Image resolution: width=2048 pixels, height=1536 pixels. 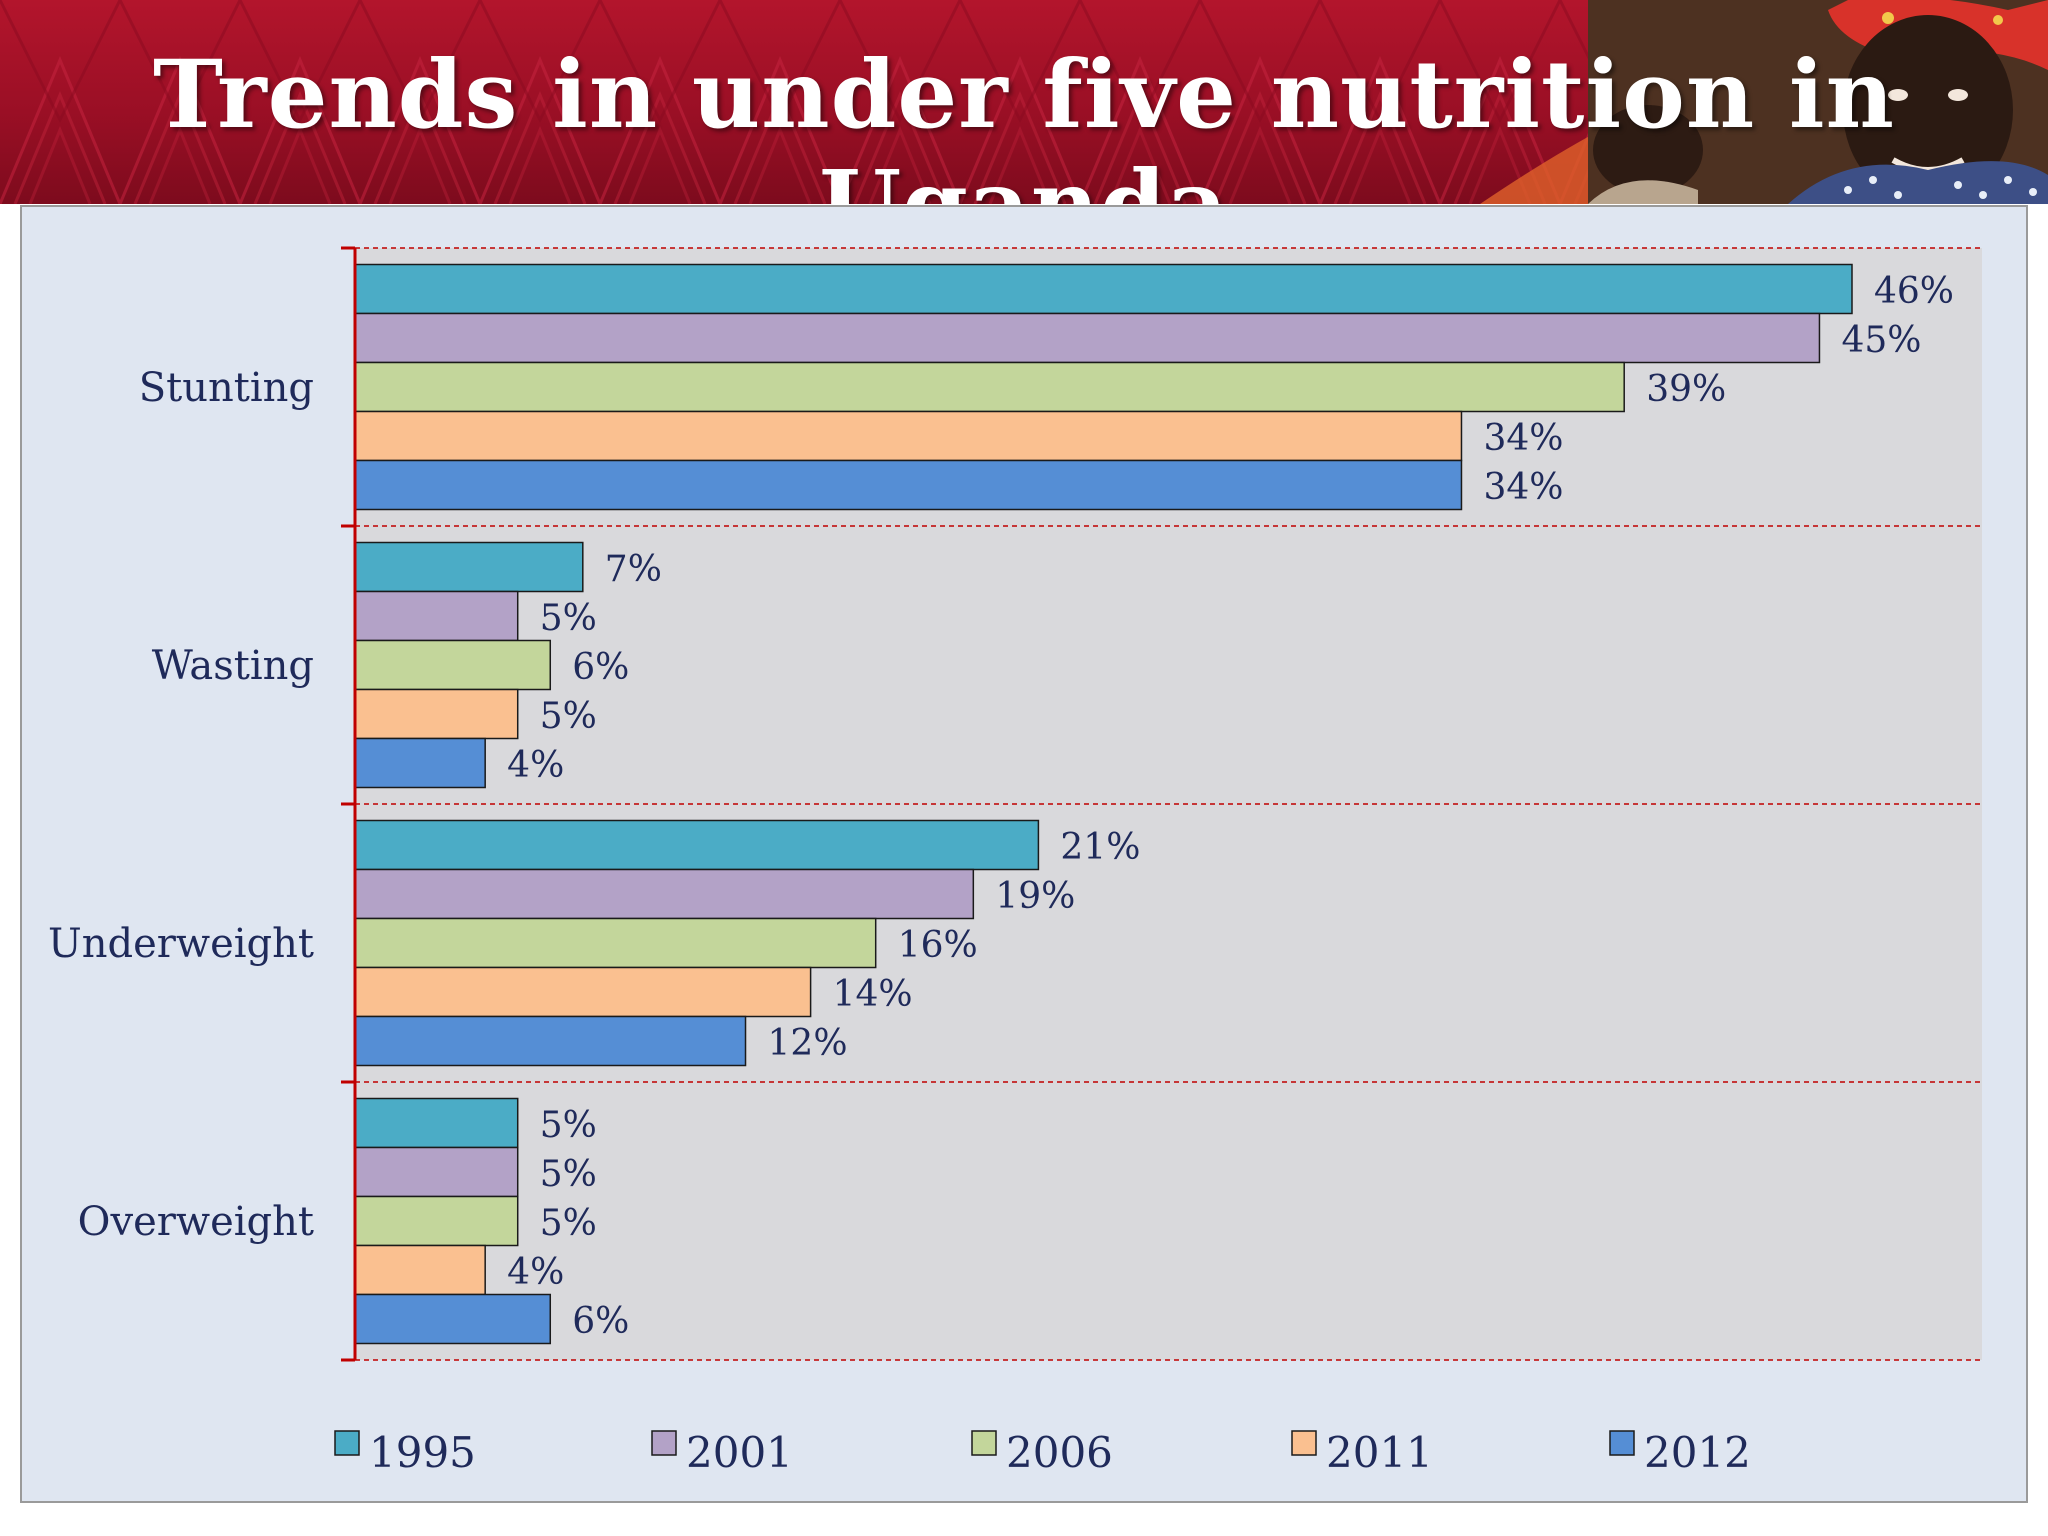 What do you see at coordinates (436, 1172) in the screenshot?
I see `bar-overweight-2001` at bounding box center [436, 1172].